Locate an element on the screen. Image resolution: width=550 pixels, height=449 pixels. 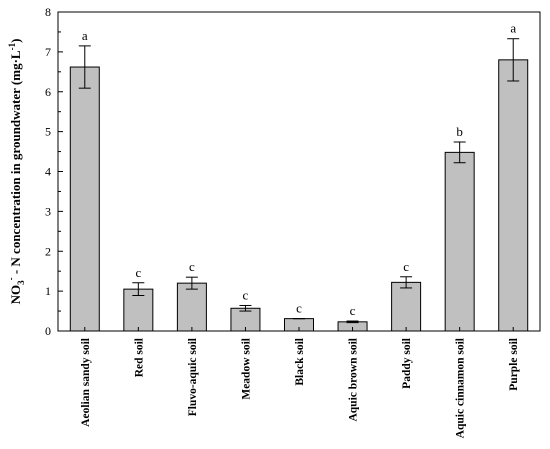
y-tick-label: 4 is located at coordinates (48, 172).